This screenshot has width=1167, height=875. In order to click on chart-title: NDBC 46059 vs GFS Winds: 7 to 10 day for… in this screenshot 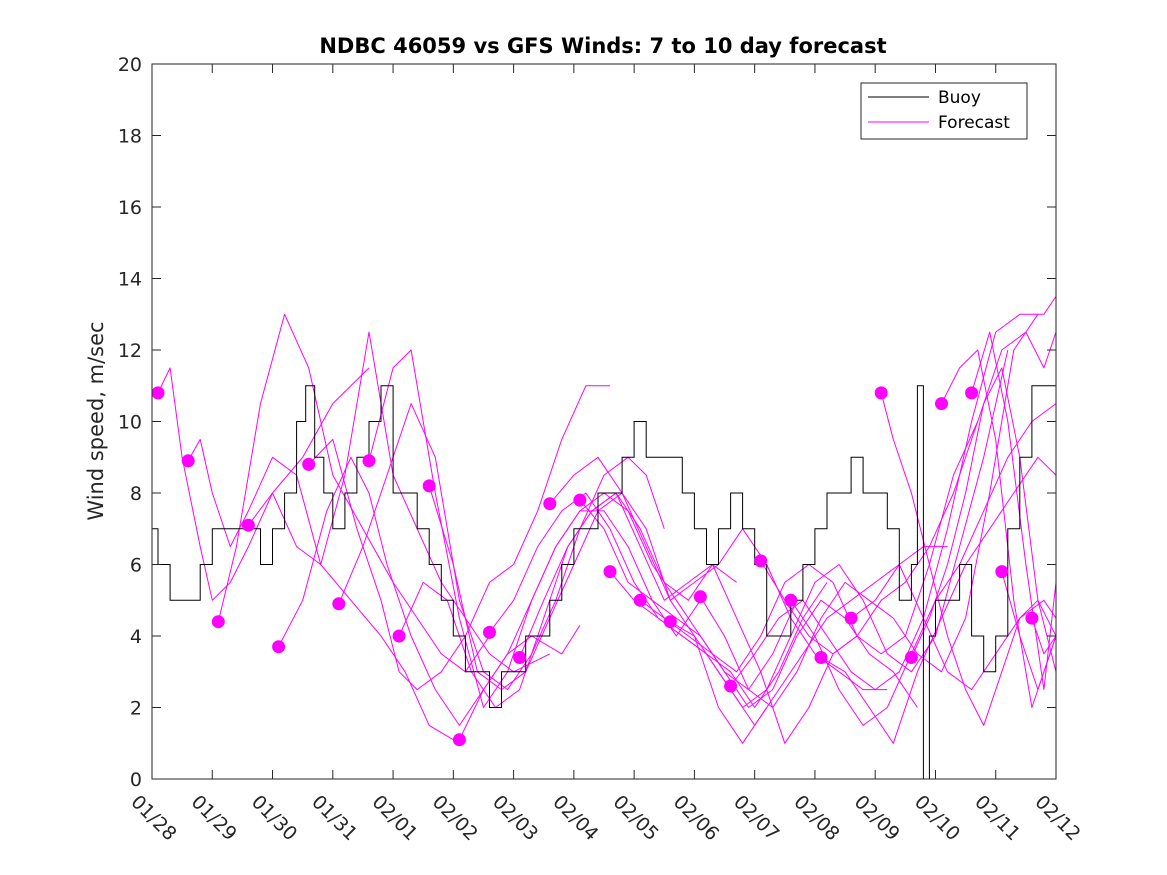, I will do `click(602, 46)`.